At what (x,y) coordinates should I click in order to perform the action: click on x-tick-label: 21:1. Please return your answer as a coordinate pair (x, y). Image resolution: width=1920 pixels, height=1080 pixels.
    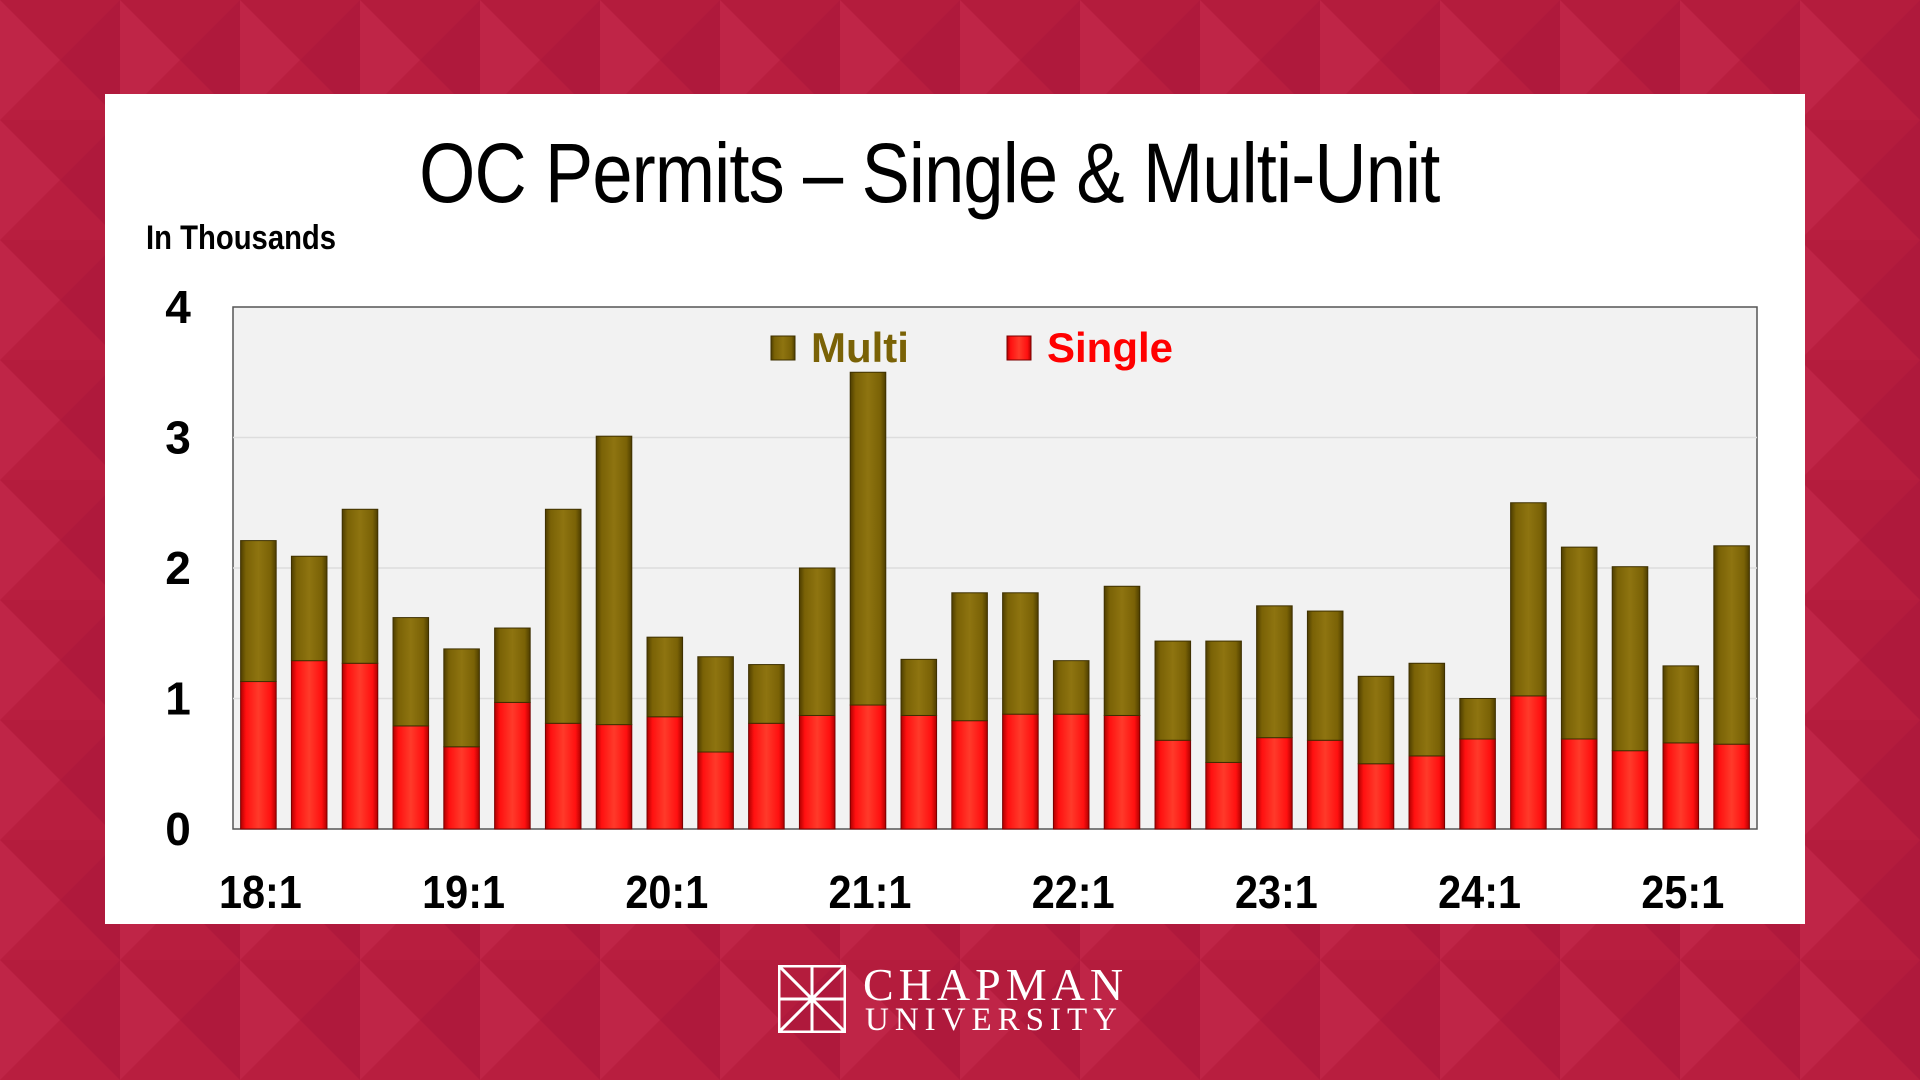
    Looking at the image, I should click on (870, 893).